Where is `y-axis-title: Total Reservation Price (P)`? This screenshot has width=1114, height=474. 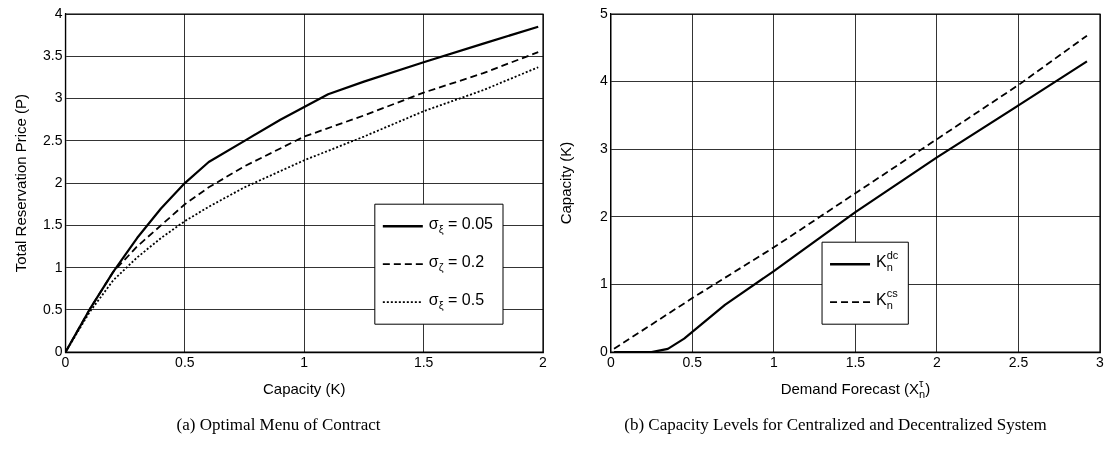
y-axis-title: Total Reservation Price (P) is located at coordinates (20, 183).